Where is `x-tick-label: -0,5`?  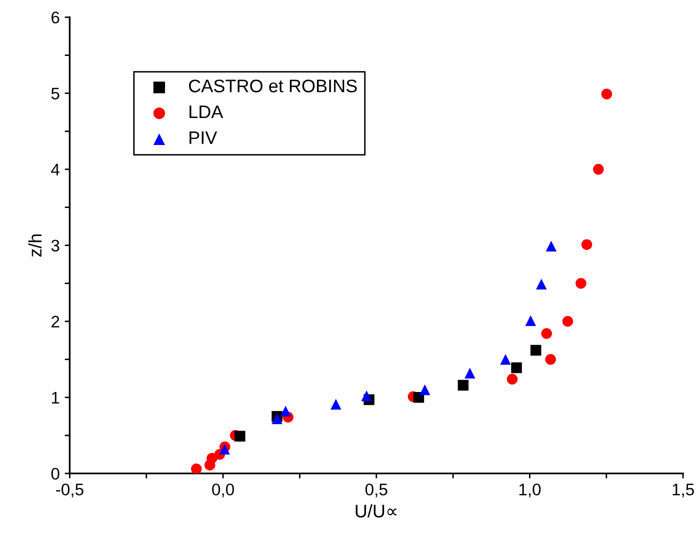
x-tick-label: -0,5 is located at coordinates (70, 491).